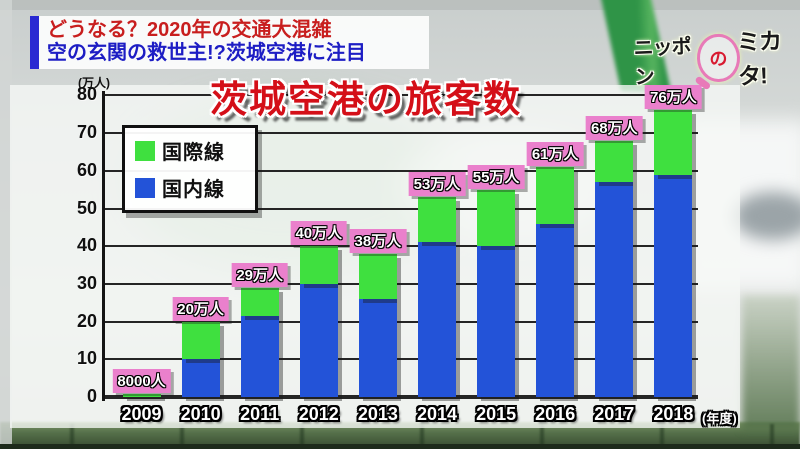  What do you see at coordinates (86, 169) in the screenshot?
I see `y-tick-60: 60` at bounding box center [86, 169].